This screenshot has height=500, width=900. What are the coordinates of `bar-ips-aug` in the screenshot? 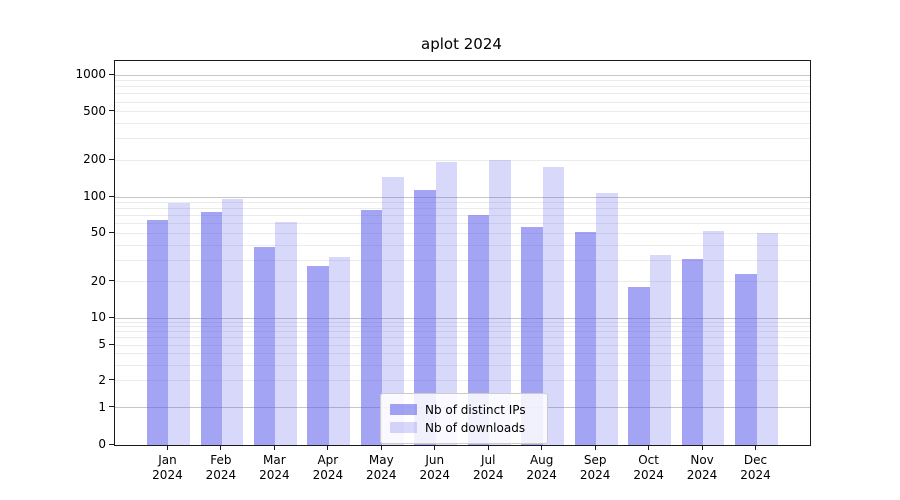 It's located at (532, 336).